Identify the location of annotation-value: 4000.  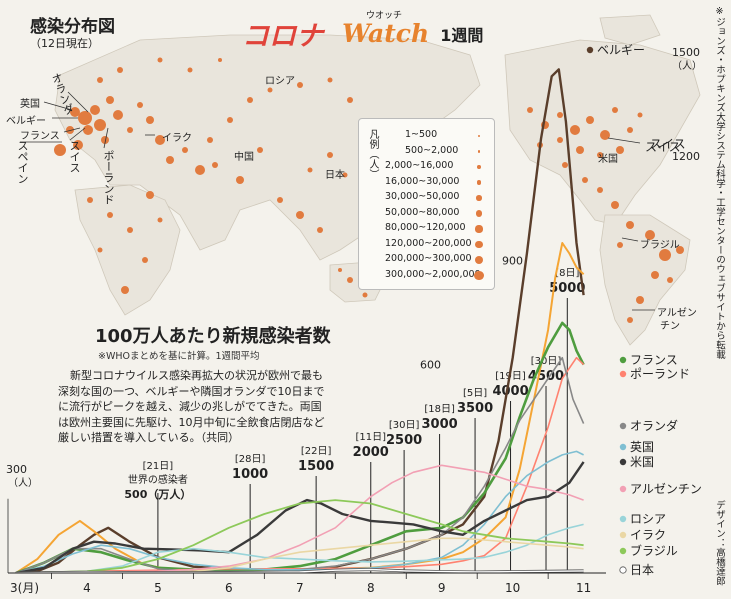
(510, 391).